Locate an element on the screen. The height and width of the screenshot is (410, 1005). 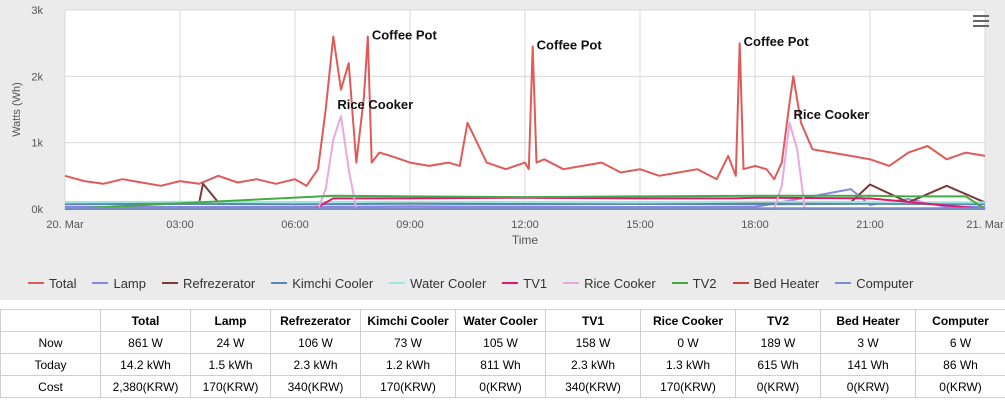
legend-item-tv1: TV1 is located at coordinates (524, 283).